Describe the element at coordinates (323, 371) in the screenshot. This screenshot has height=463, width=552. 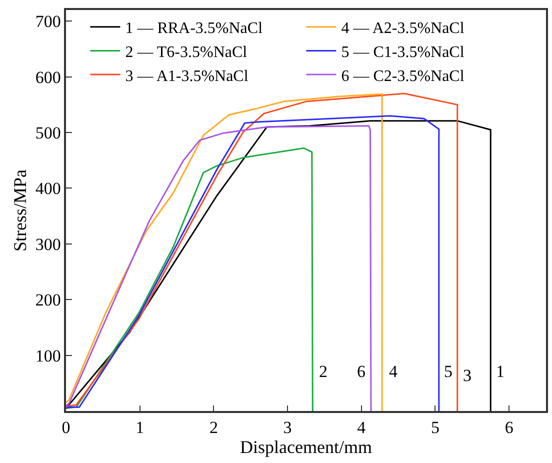
I see `annotation: 2` at that location.